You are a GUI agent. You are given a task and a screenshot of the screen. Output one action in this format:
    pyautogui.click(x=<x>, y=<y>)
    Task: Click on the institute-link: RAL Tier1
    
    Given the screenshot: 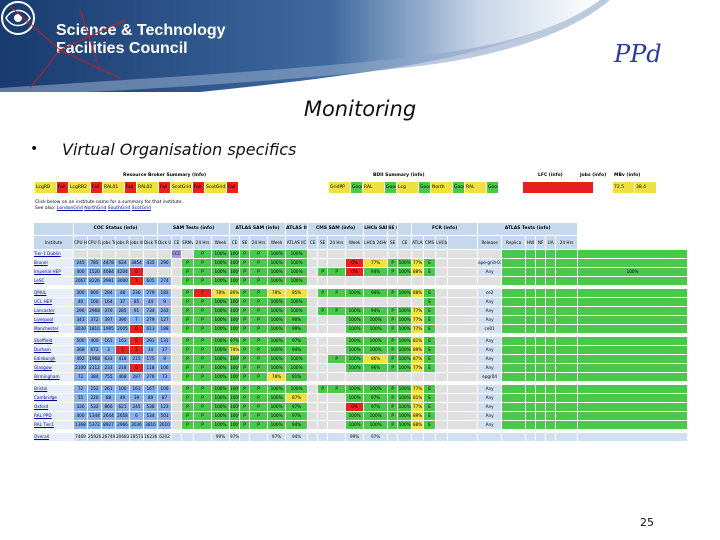 What is the action you would take?
    pyautogui.click(x=53, y=425)
    